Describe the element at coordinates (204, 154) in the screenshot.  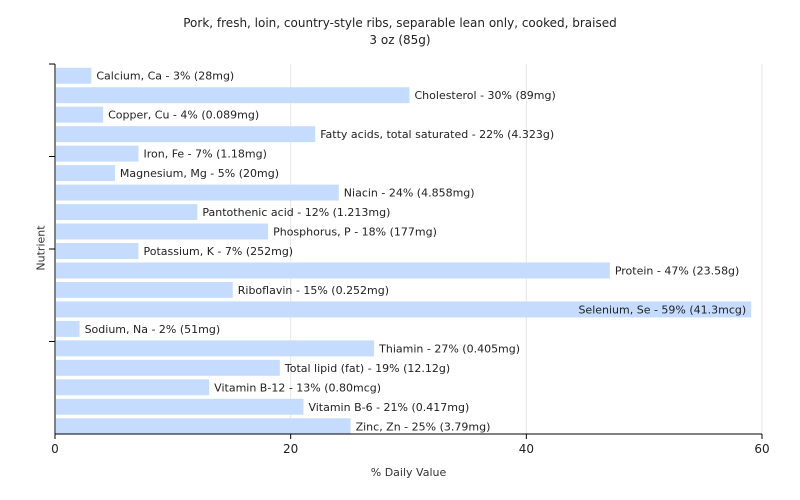
I see `bar-label: Iron, Fe - 7% (1.18mg)` at that location.